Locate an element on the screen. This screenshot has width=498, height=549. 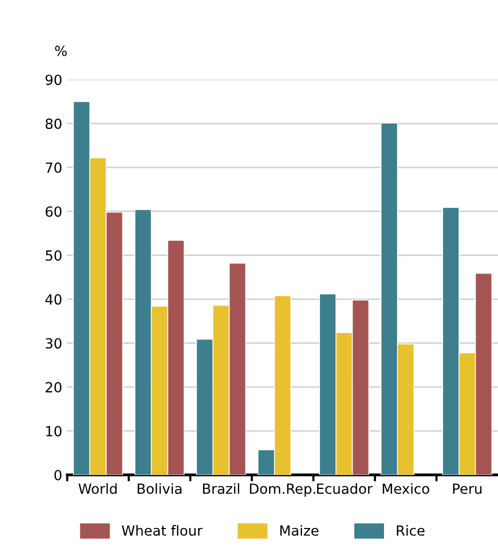
y-tick-label: 20 is located at coordinates (54, 387).